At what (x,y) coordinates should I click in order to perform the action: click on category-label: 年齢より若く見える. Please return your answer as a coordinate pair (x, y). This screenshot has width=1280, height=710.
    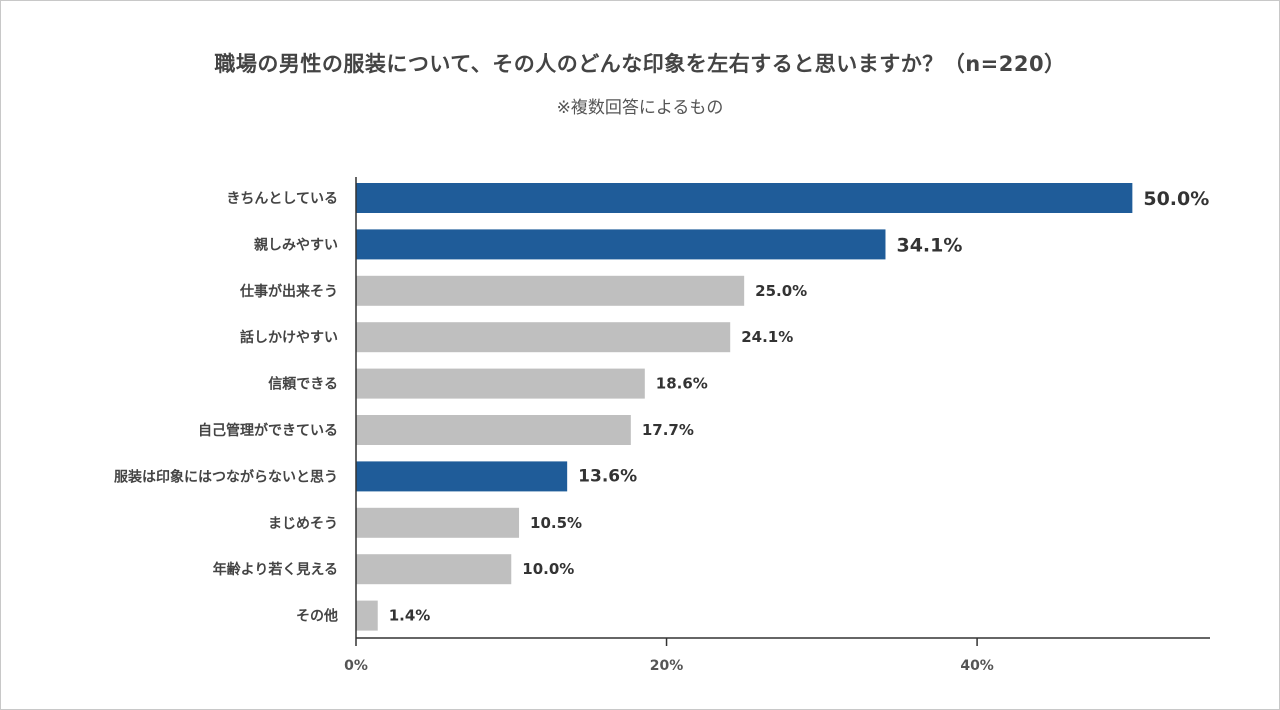
    Looking at the image, I should click on (275, 569).